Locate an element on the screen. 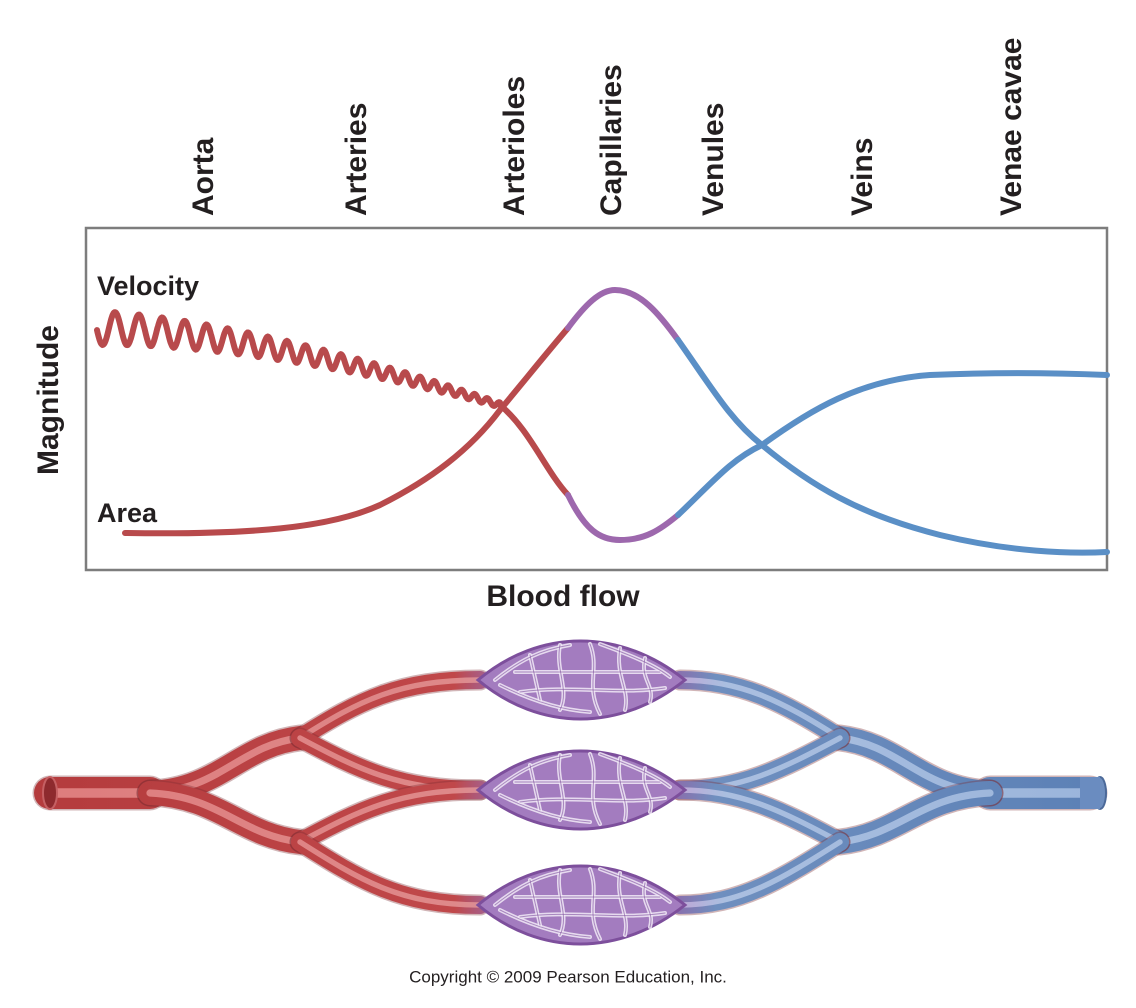 The width and height of the screenshot is (1136, 1008). stage-label: Veins is located at coordinates (862, 177).